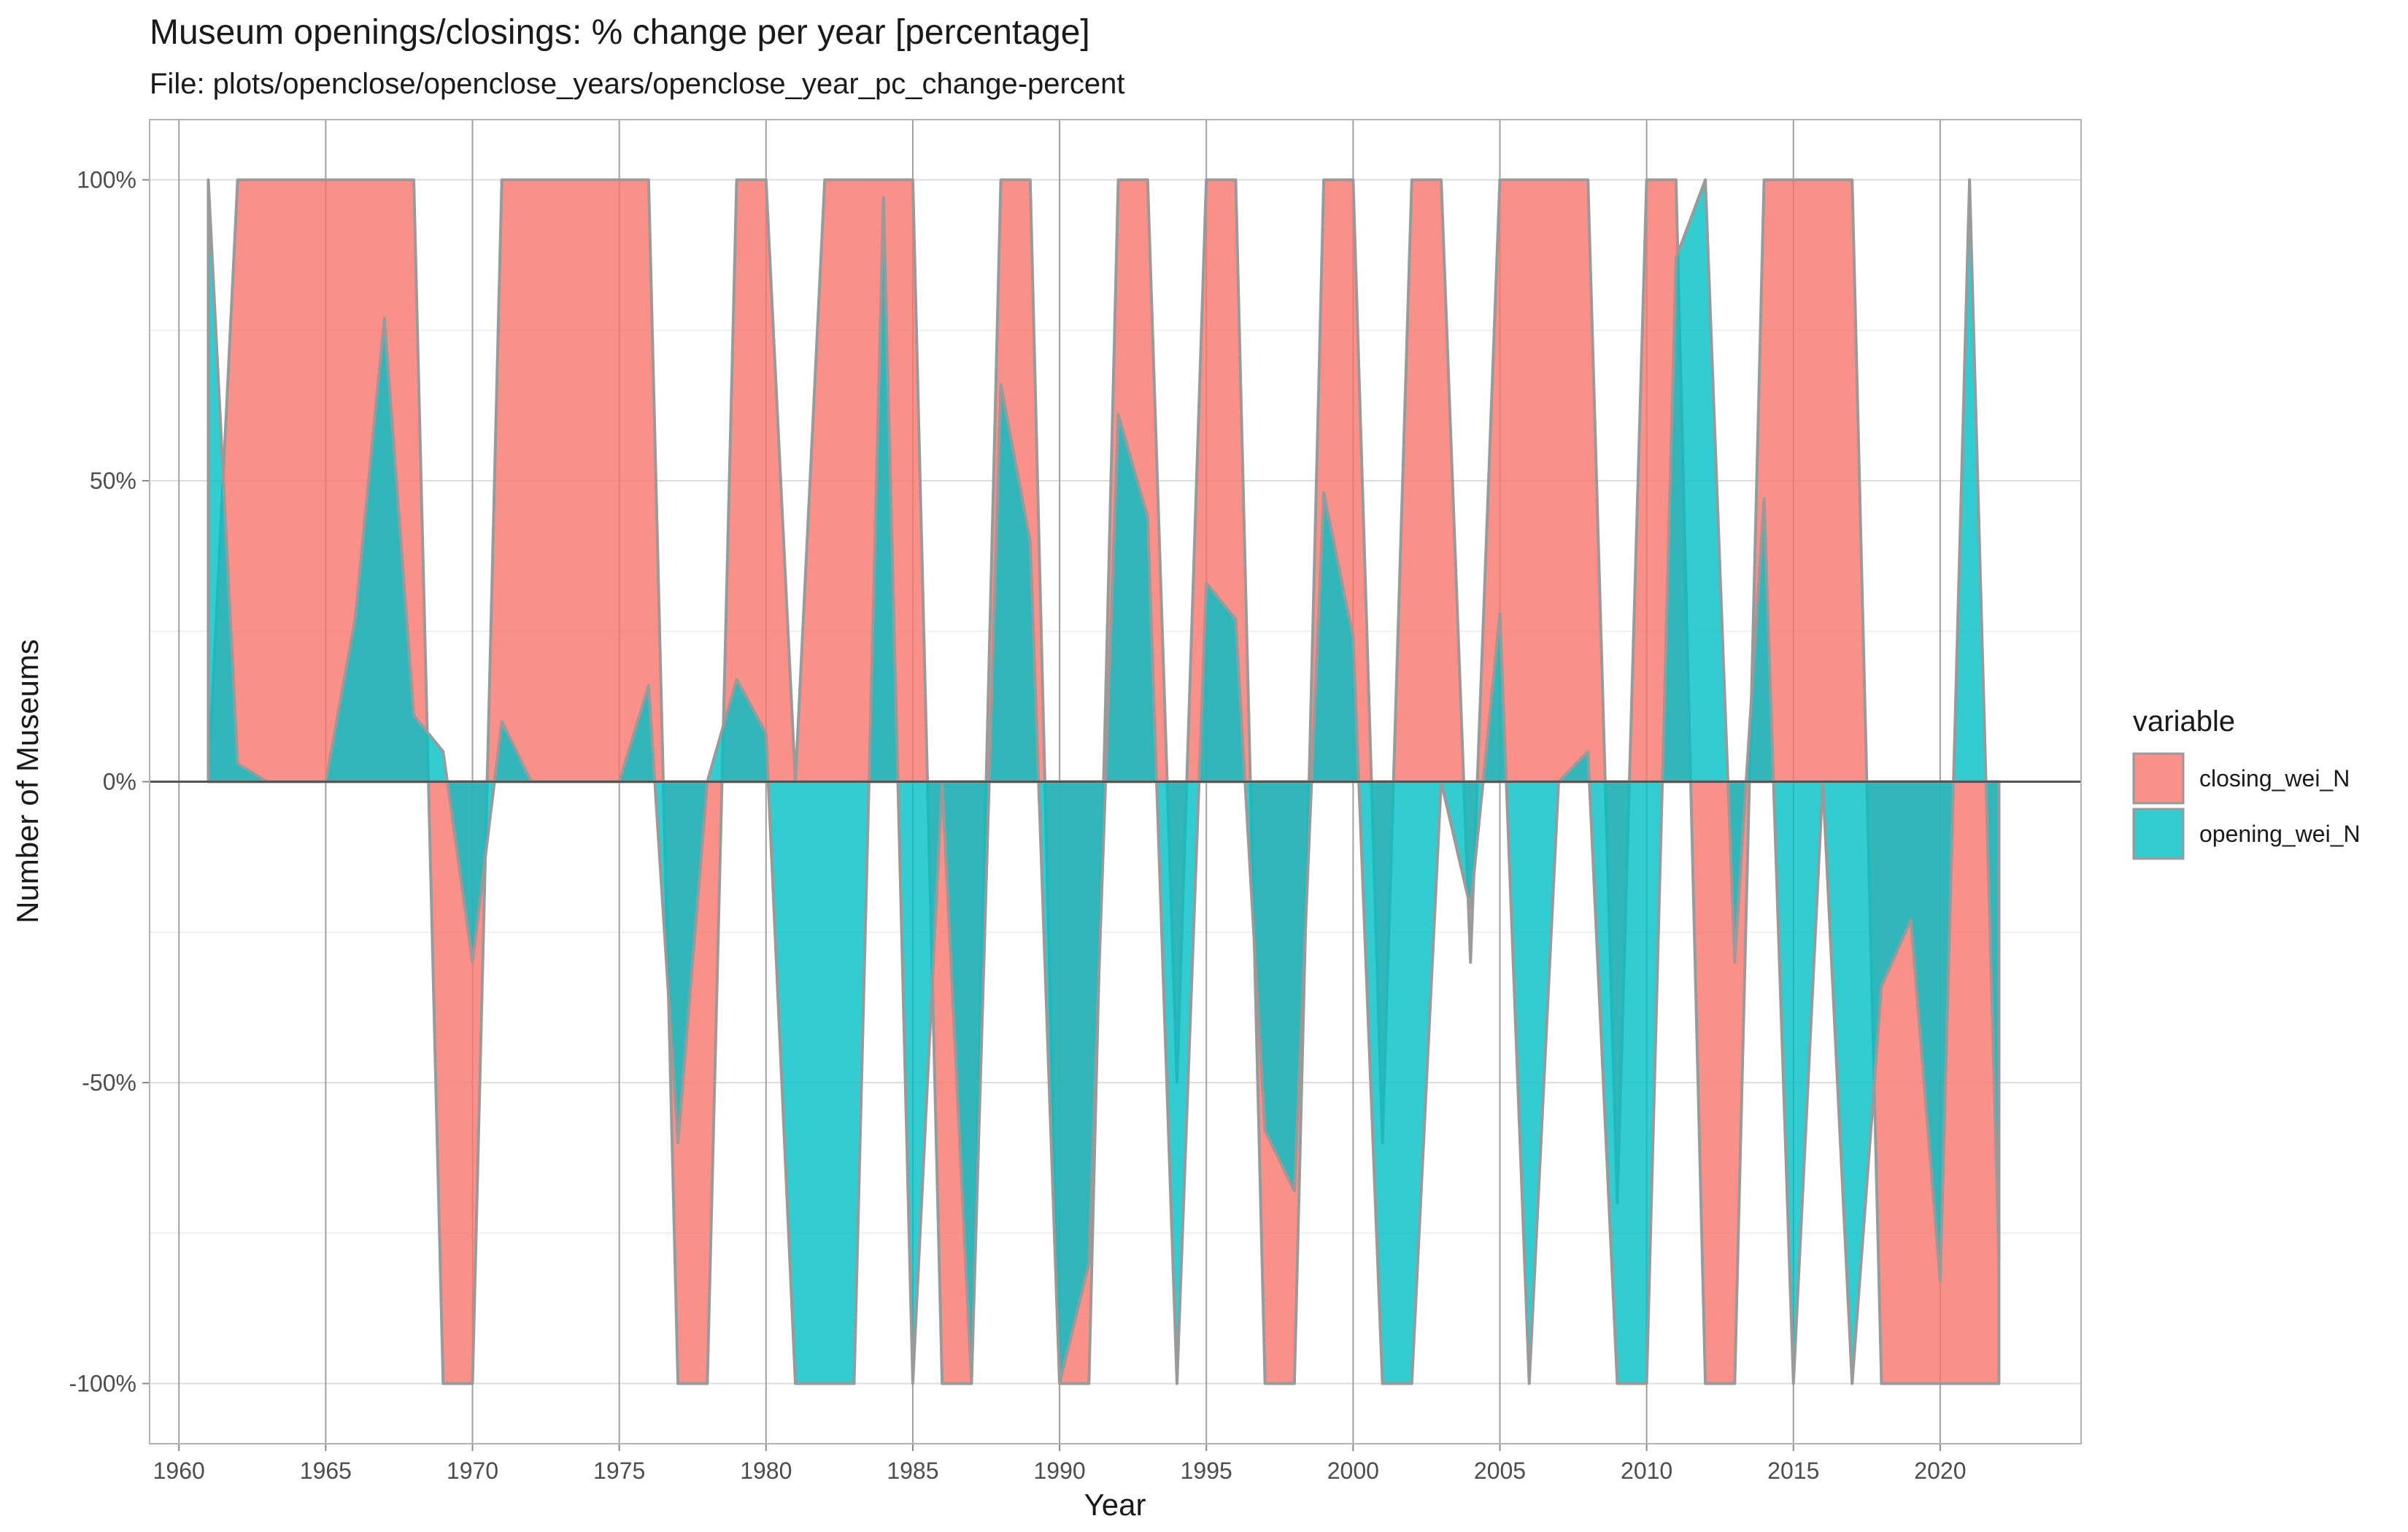  Describe the element at coordinates (103, 1384) in the screenshot. I see `y-tick-label: -100%` at that location.